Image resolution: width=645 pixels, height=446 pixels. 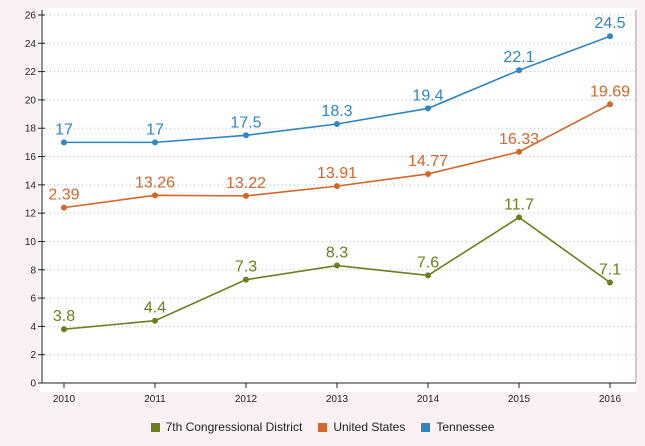 What do you see at coordinates (246, 399) in the screenshot?
I see `x-tick-label-2012: 2012` at bounding box center [246, 399].